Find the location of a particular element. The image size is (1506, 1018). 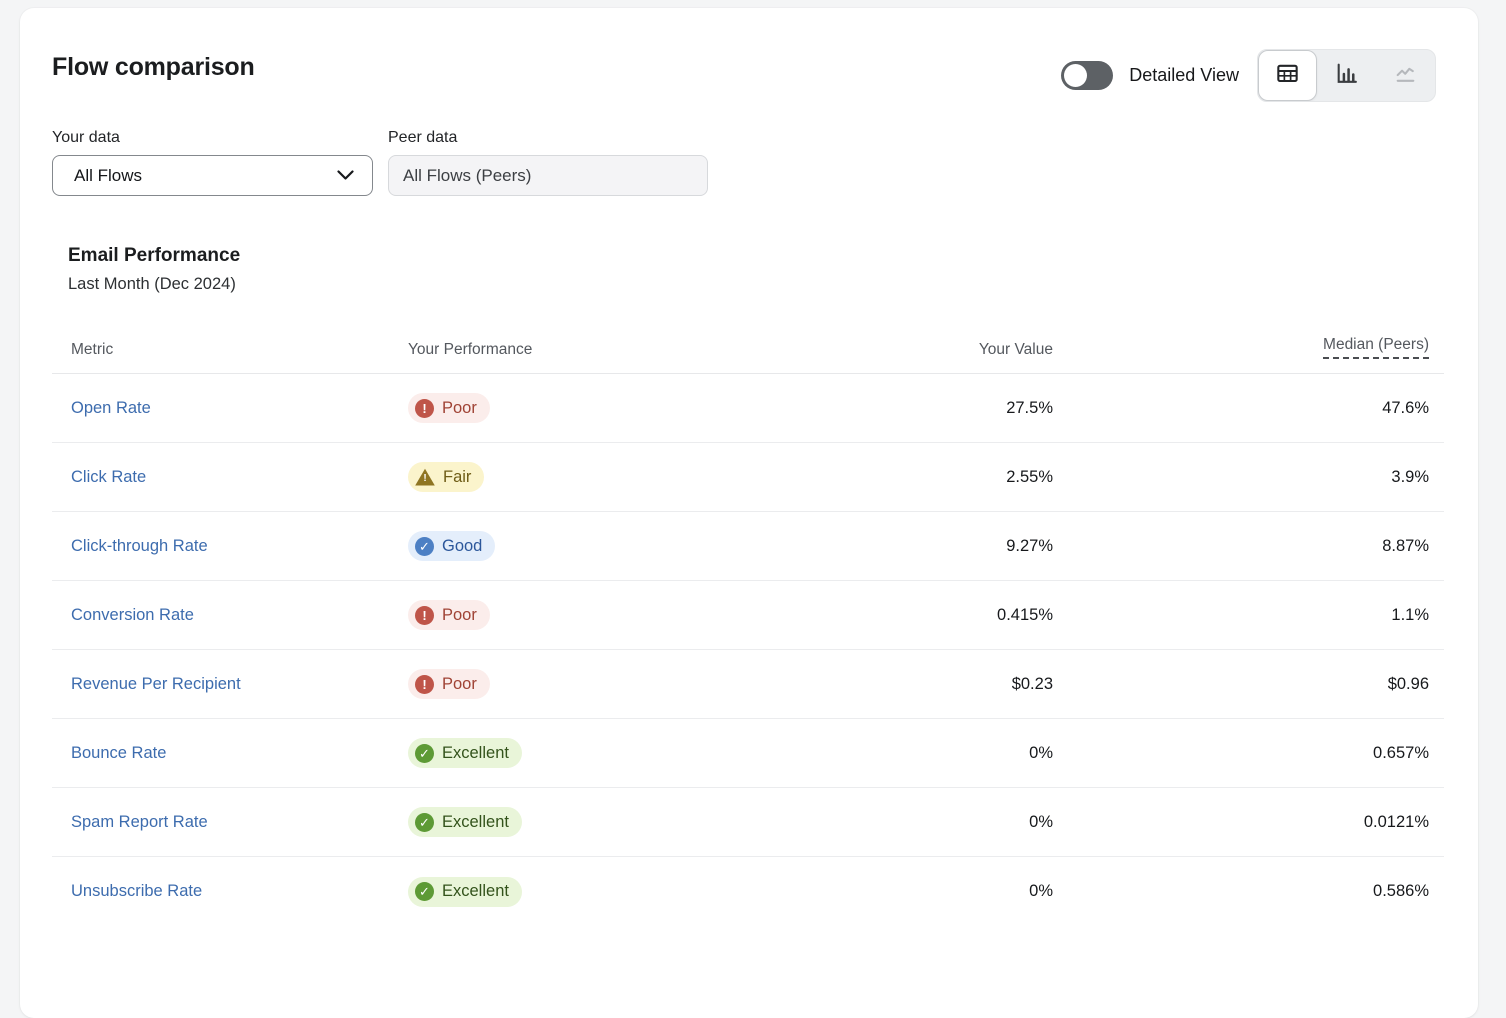

table-row: Click Rate ! Fair 2.55% 3.9% is located at coordinates (748, 477).